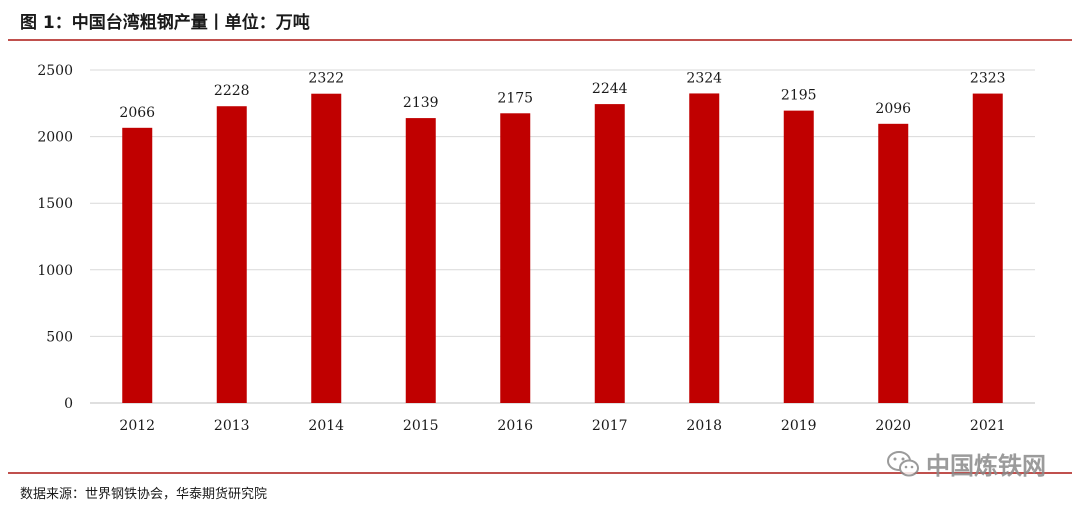 The width and height of the screenshot is (1080, 509). Describe the element at coordinates (893, 263) in the screenshot. I see `bar-2020` at that location.